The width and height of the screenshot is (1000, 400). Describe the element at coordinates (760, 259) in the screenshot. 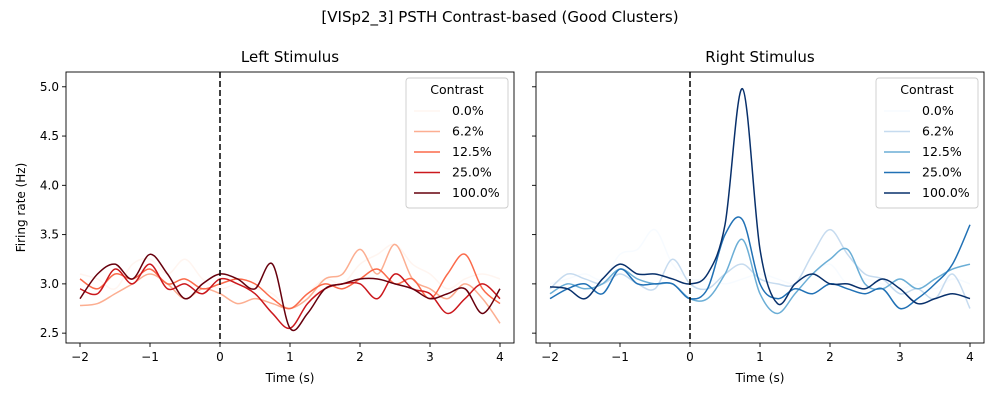

I see `series-line-0-0pct` at that location.